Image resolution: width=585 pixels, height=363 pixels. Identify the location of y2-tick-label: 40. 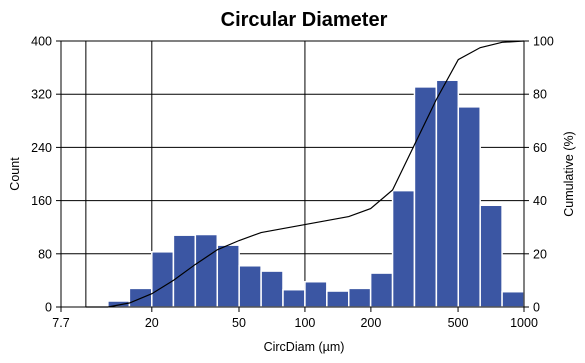
(540, 201).